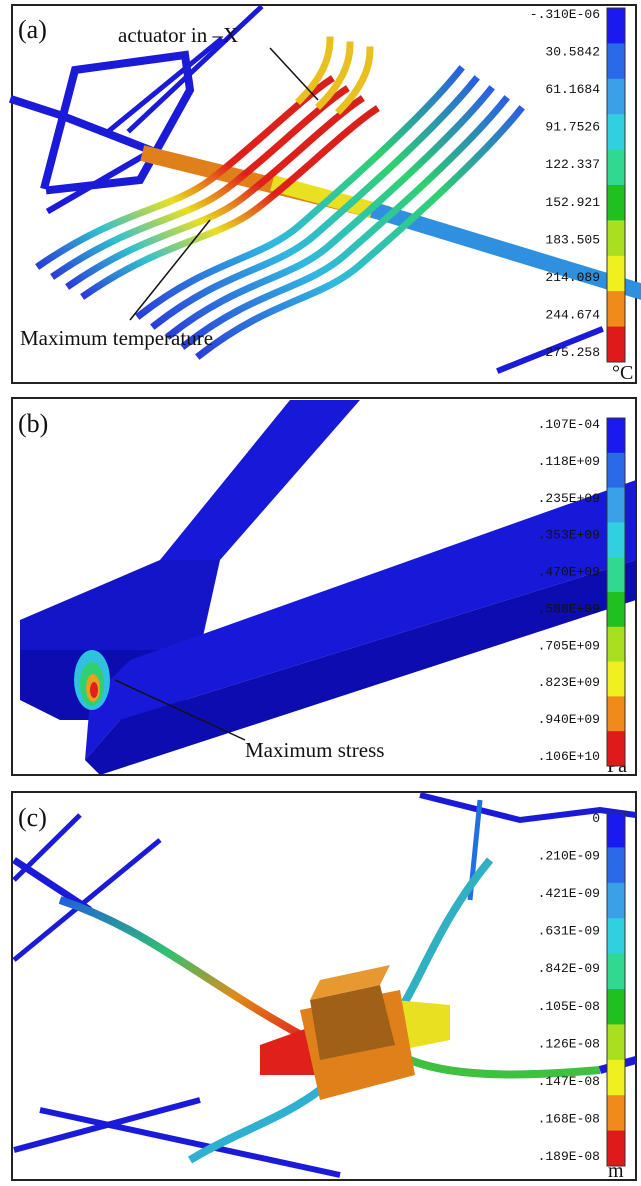 This screenshot has height=1186, width=641. What do you see at coordinates (569, 1156) in the screenshot?
I see `colorbar-label: .189E-08` at bounding box center [569, 1156].